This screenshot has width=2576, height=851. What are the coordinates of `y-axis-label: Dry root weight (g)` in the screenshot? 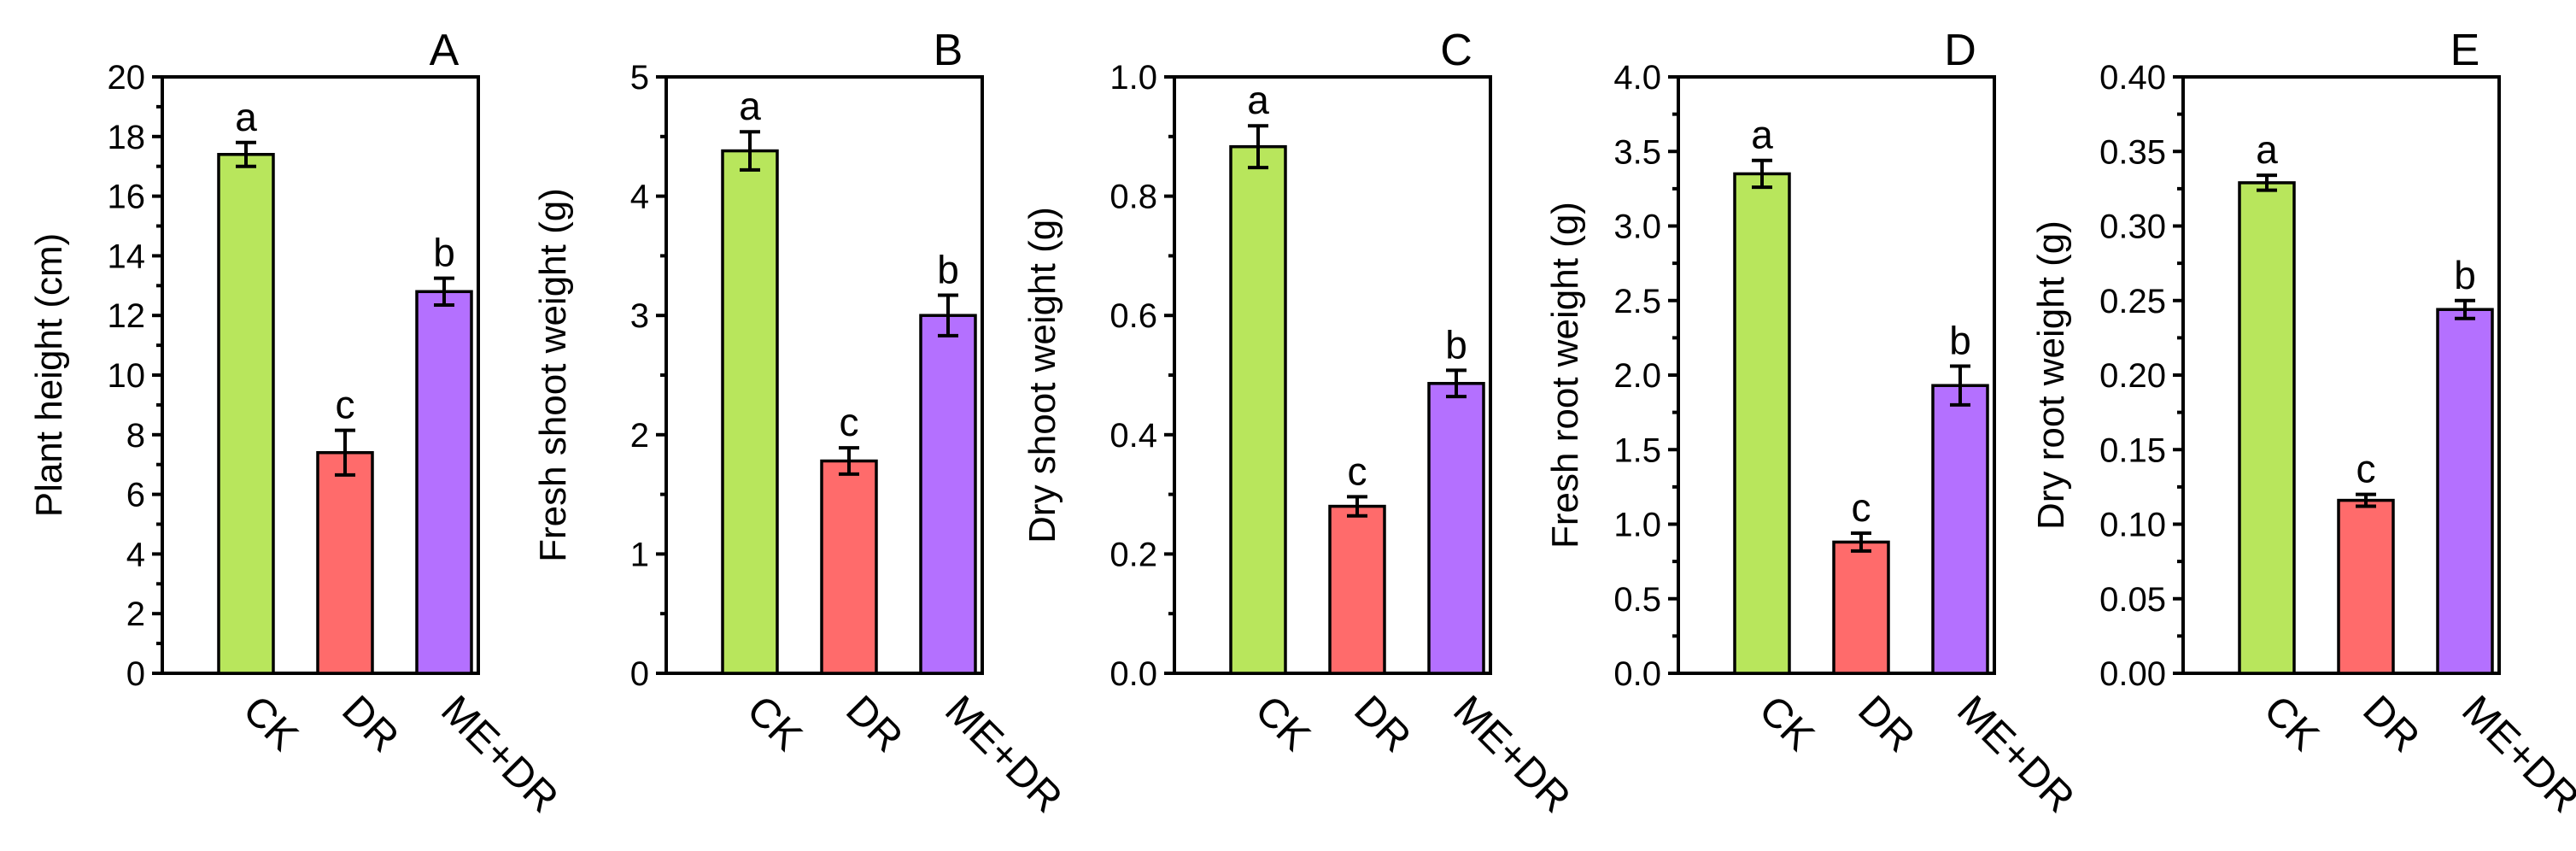 It's located at (2051, 375).